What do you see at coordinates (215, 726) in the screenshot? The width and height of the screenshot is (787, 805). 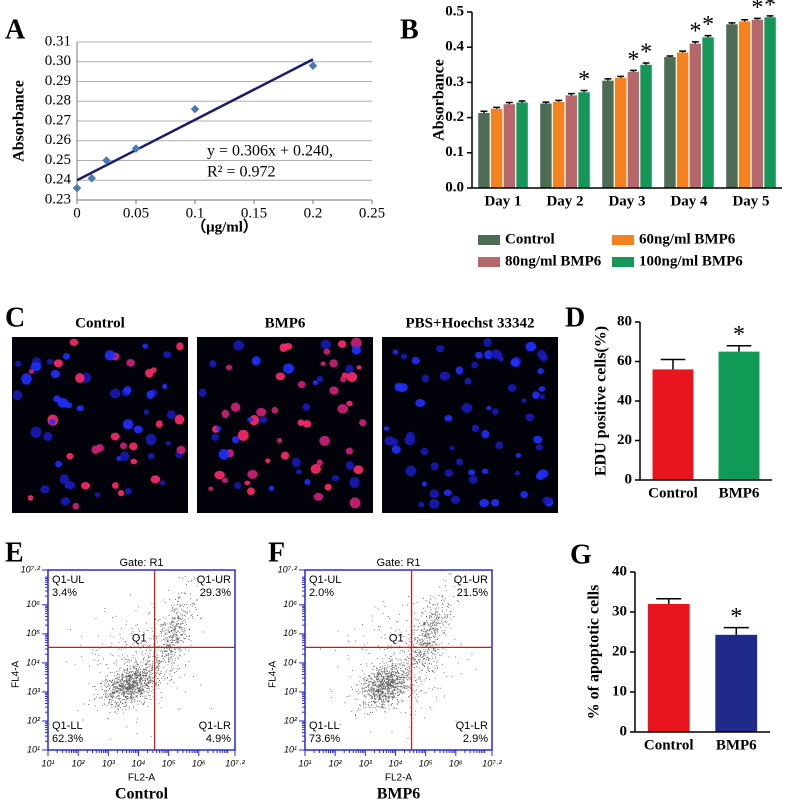 I see `quadrant-label: Q1-LR` at bounding box center [215, 726].